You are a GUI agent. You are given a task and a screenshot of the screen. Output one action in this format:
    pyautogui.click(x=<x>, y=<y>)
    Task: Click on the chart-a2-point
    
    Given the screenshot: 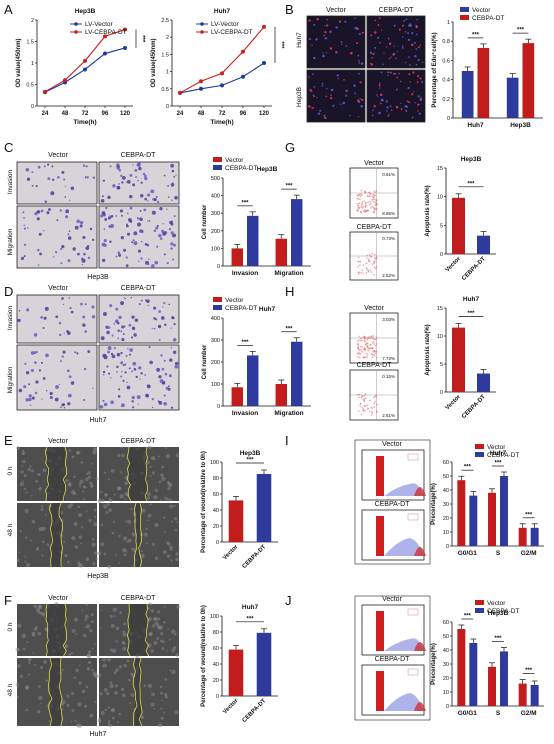 What is the action you would take?
    pyautogui.click(x=243, y=51)
    